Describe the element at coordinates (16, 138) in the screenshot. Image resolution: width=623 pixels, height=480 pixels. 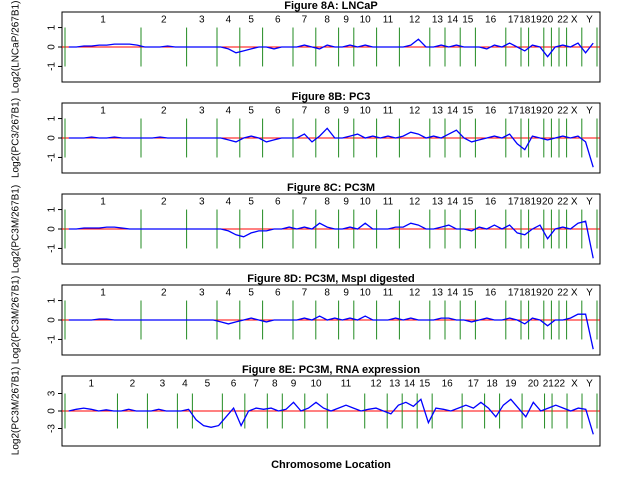
I see `y-axis-label: Log2(PC3/267B1)` at that location.